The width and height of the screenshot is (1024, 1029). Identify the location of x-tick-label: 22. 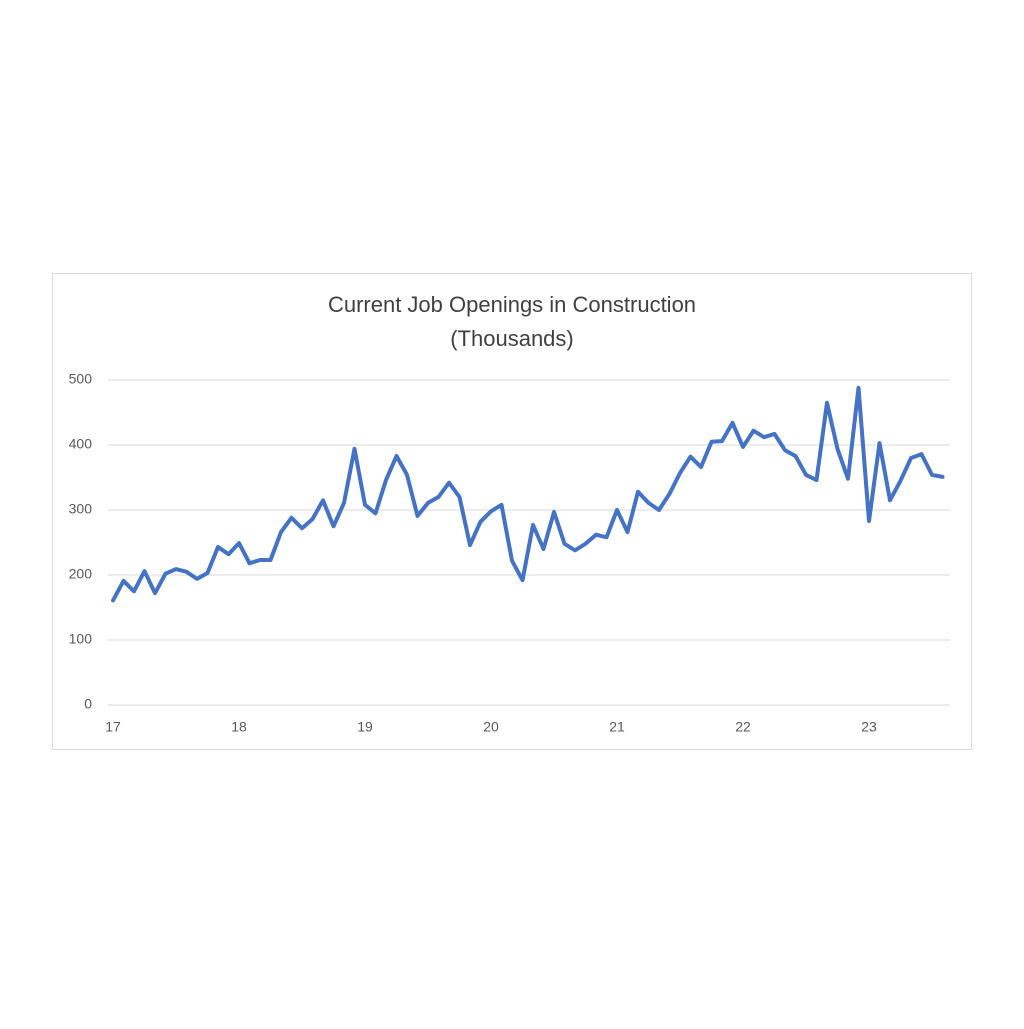
(743, 727).